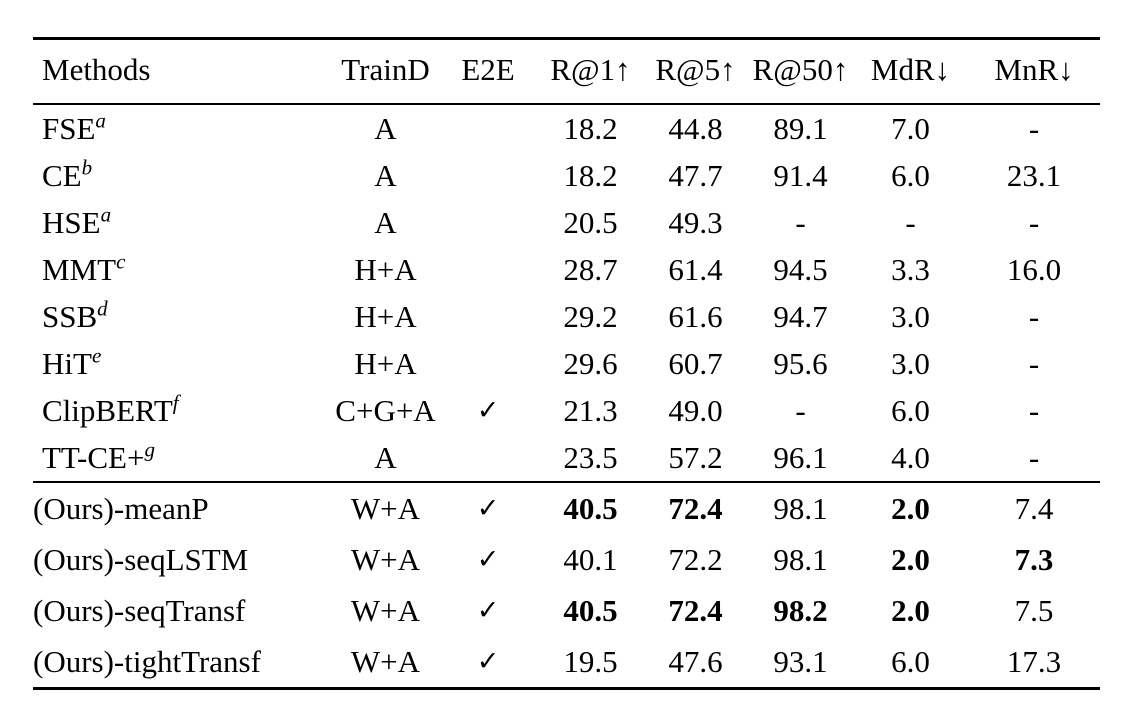 This screenshot has width=1132, height=717. What do you see at coordinates (183, 71) in the screenshot?
I see `column-header-methods: Methods` at bounding box center [183, 71].